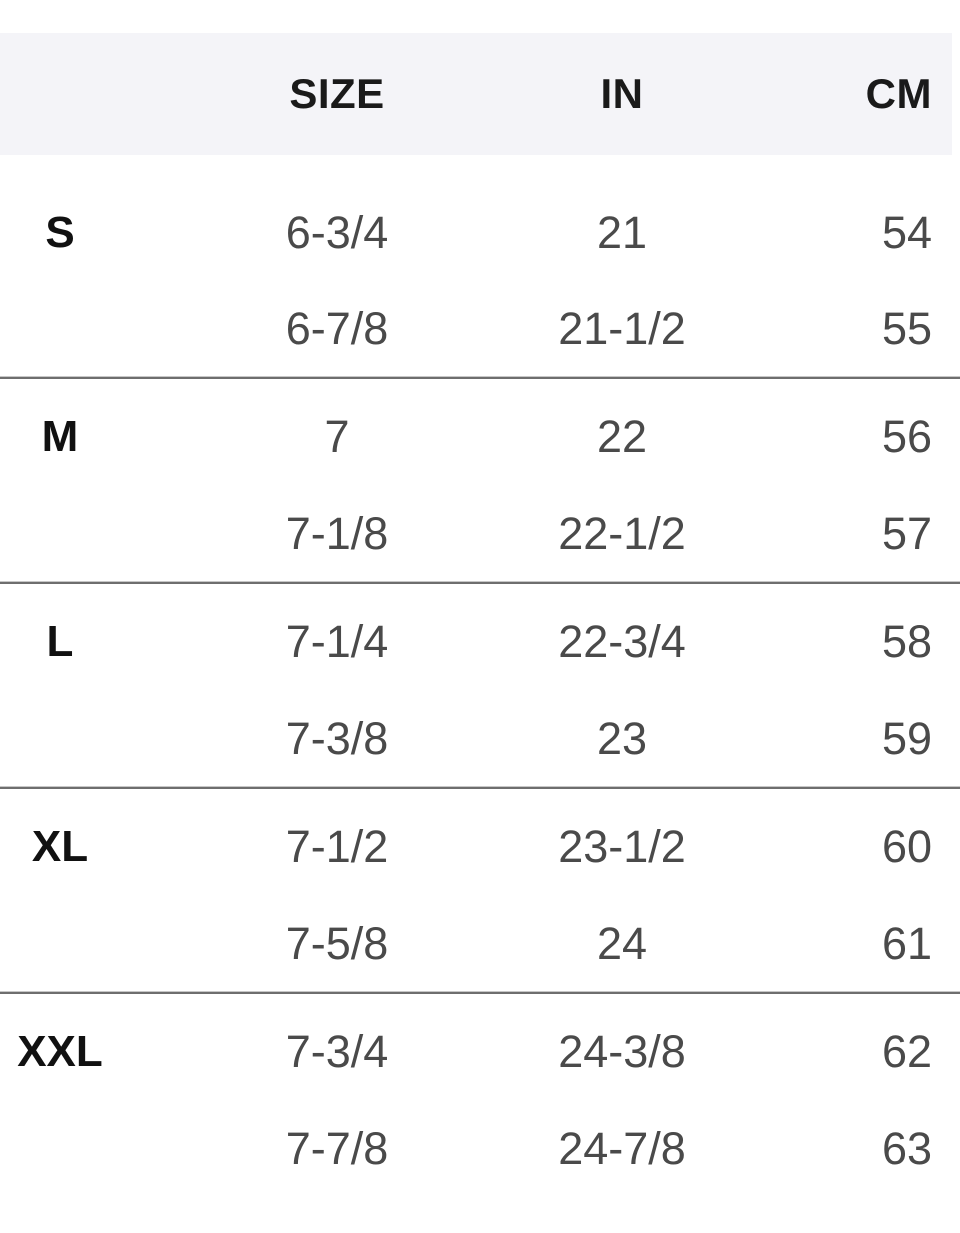 This screenshot has height=1233, width=960. What do you see at coordinates (622, 847) in the screenshot?
I see `in-value-cell: 23-1/2` at bounding box center [622, 847].